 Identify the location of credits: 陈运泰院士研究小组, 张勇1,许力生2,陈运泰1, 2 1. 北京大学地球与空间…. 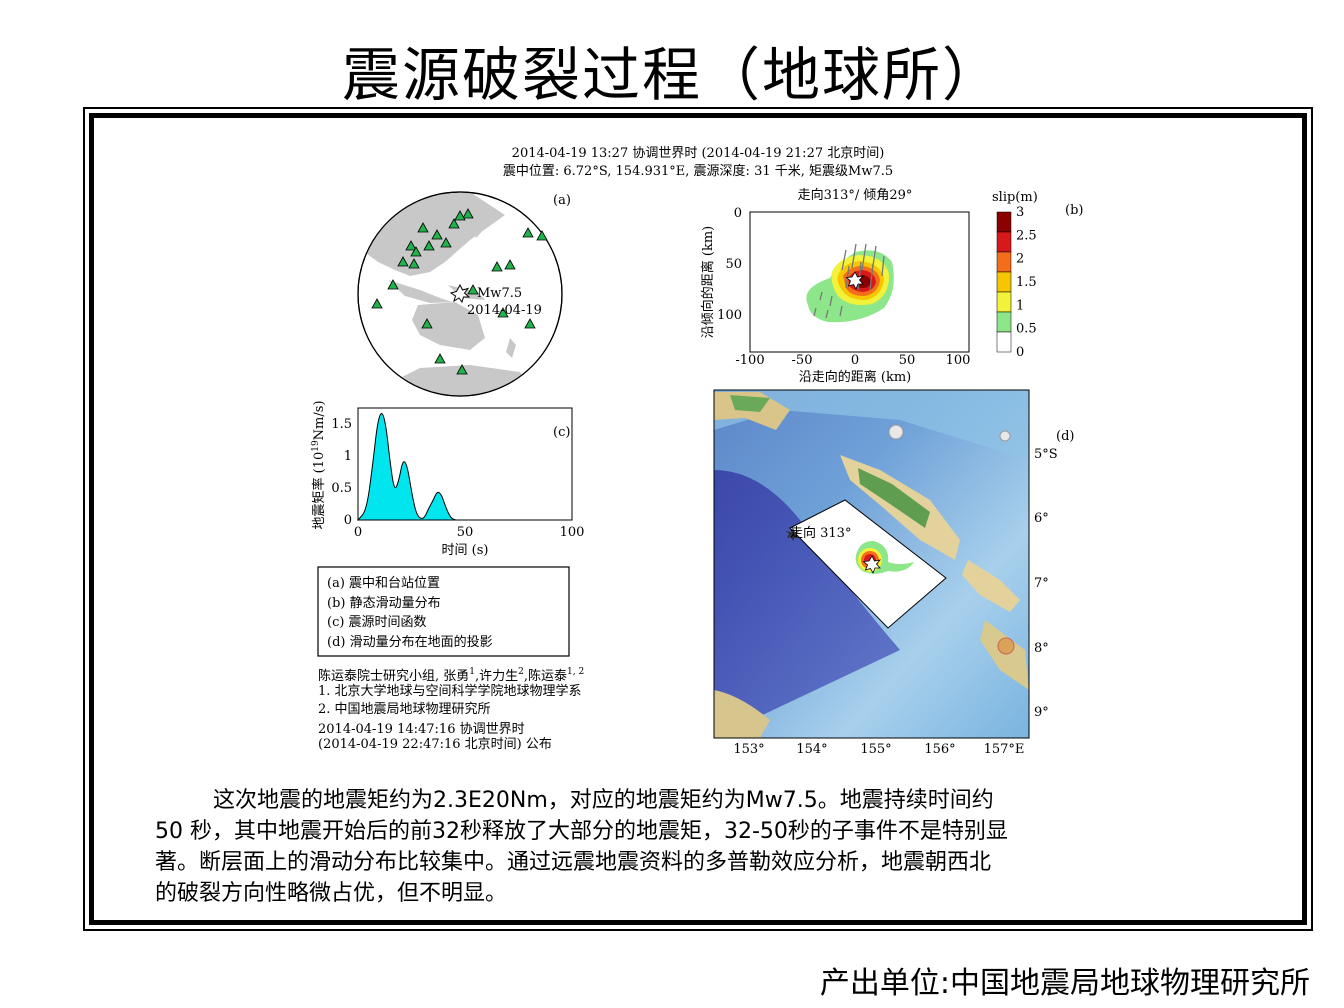
(451, 709).